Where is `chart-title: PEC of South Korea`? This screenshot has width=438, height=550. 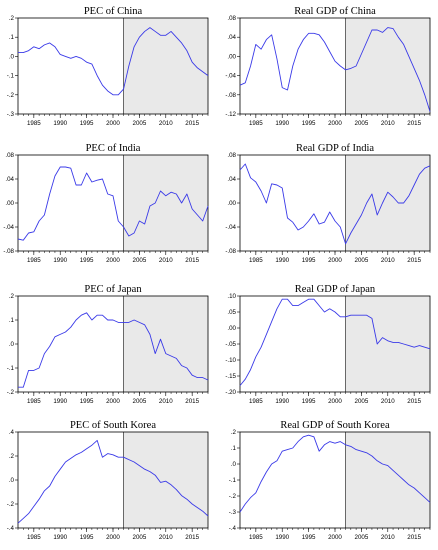
chart-title: PEC of South Korea is located at coordinates (113, 425).